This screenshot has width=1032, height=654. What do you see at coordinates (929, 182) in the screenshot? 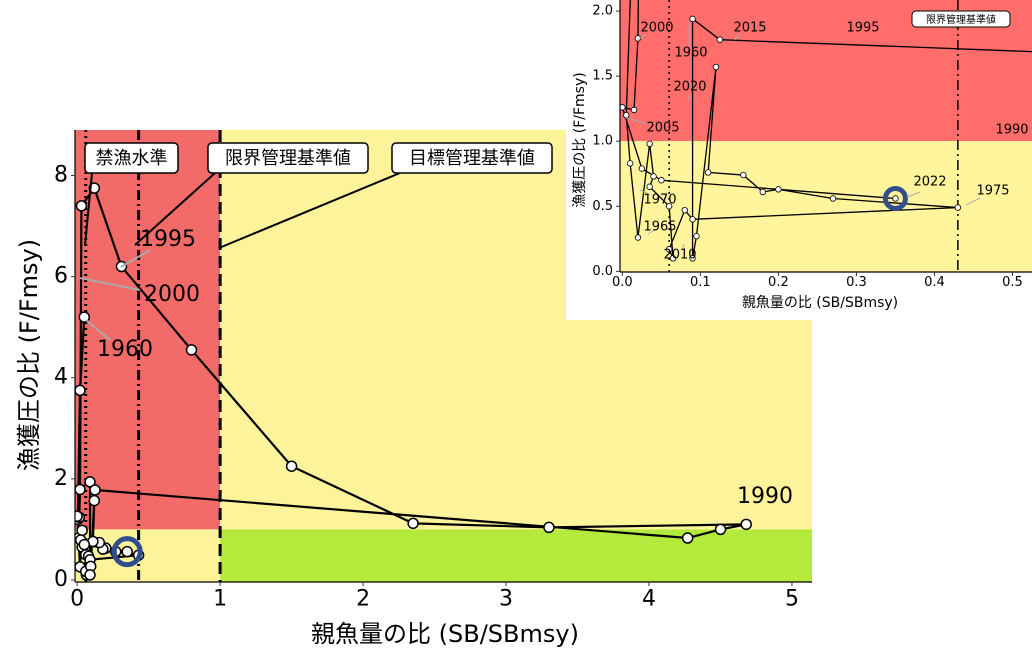
I see `year-label: 2022` at bounding box center [929, 182].